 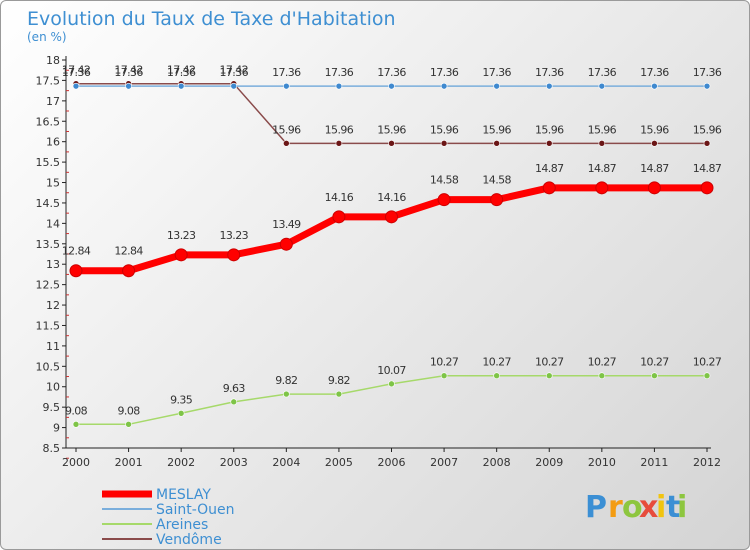 I want to click on y-tick-label: 15, so click(x=53, y=183).